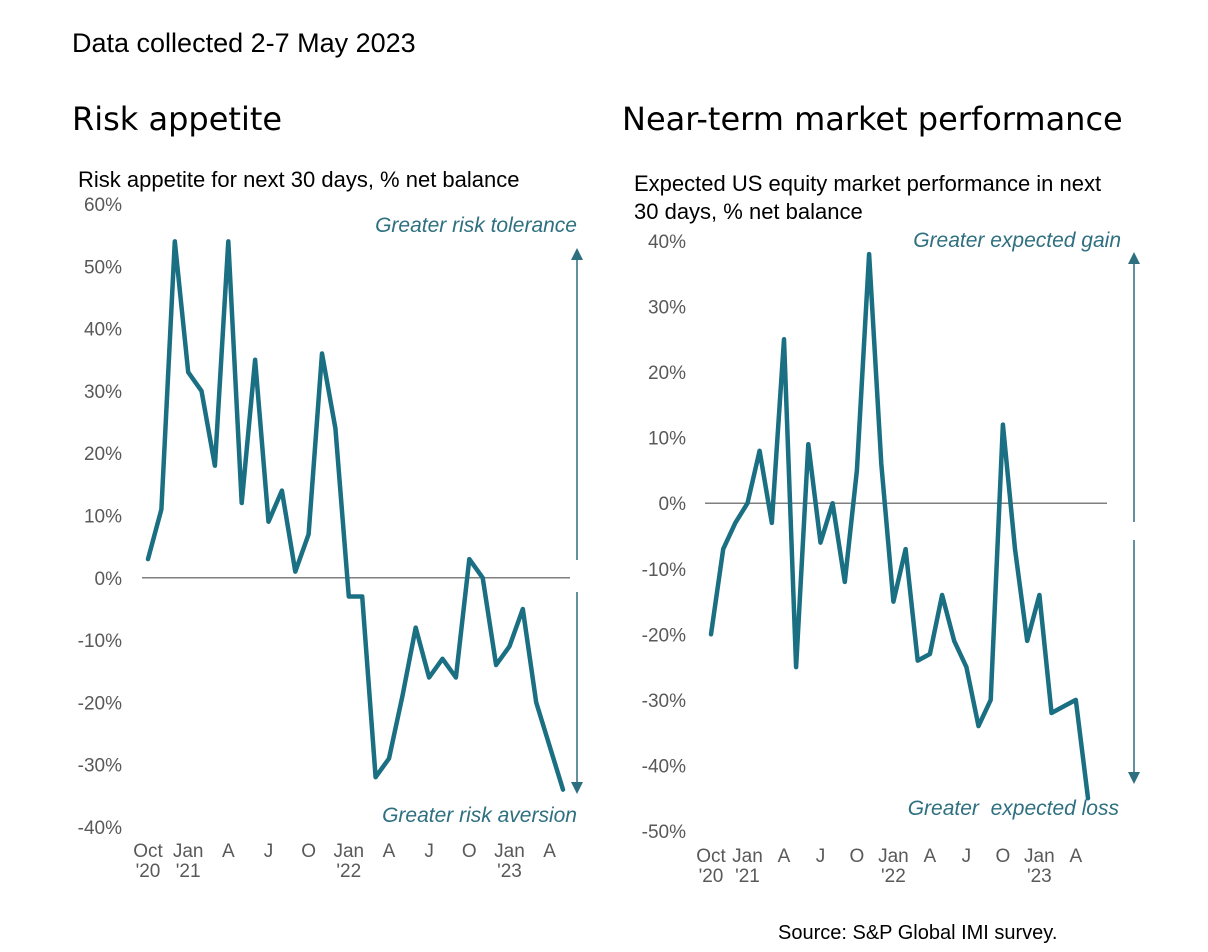 Image resolution: width=1208 pixels, height=952 pixels. What do you see at coordinates (479, 815) in the screenshot?
I see `annotation-bottom: Greater risk aversion` at bounding box center [479, 815].